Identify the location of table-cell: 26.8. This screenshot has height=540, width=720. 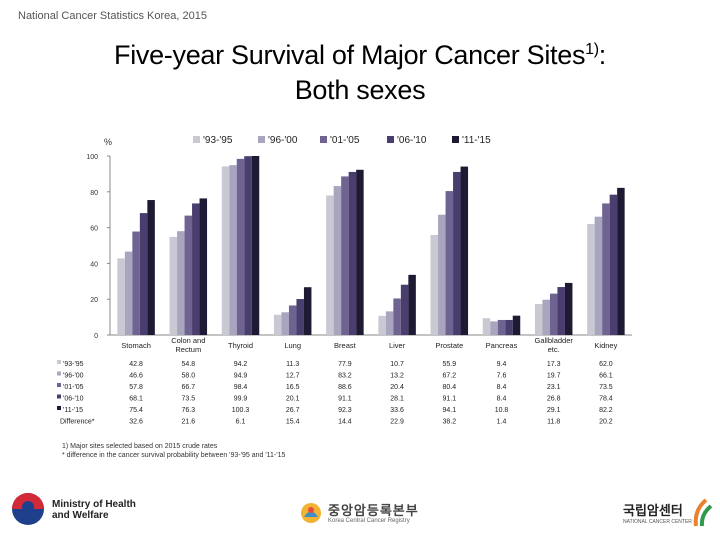
(554, 399).